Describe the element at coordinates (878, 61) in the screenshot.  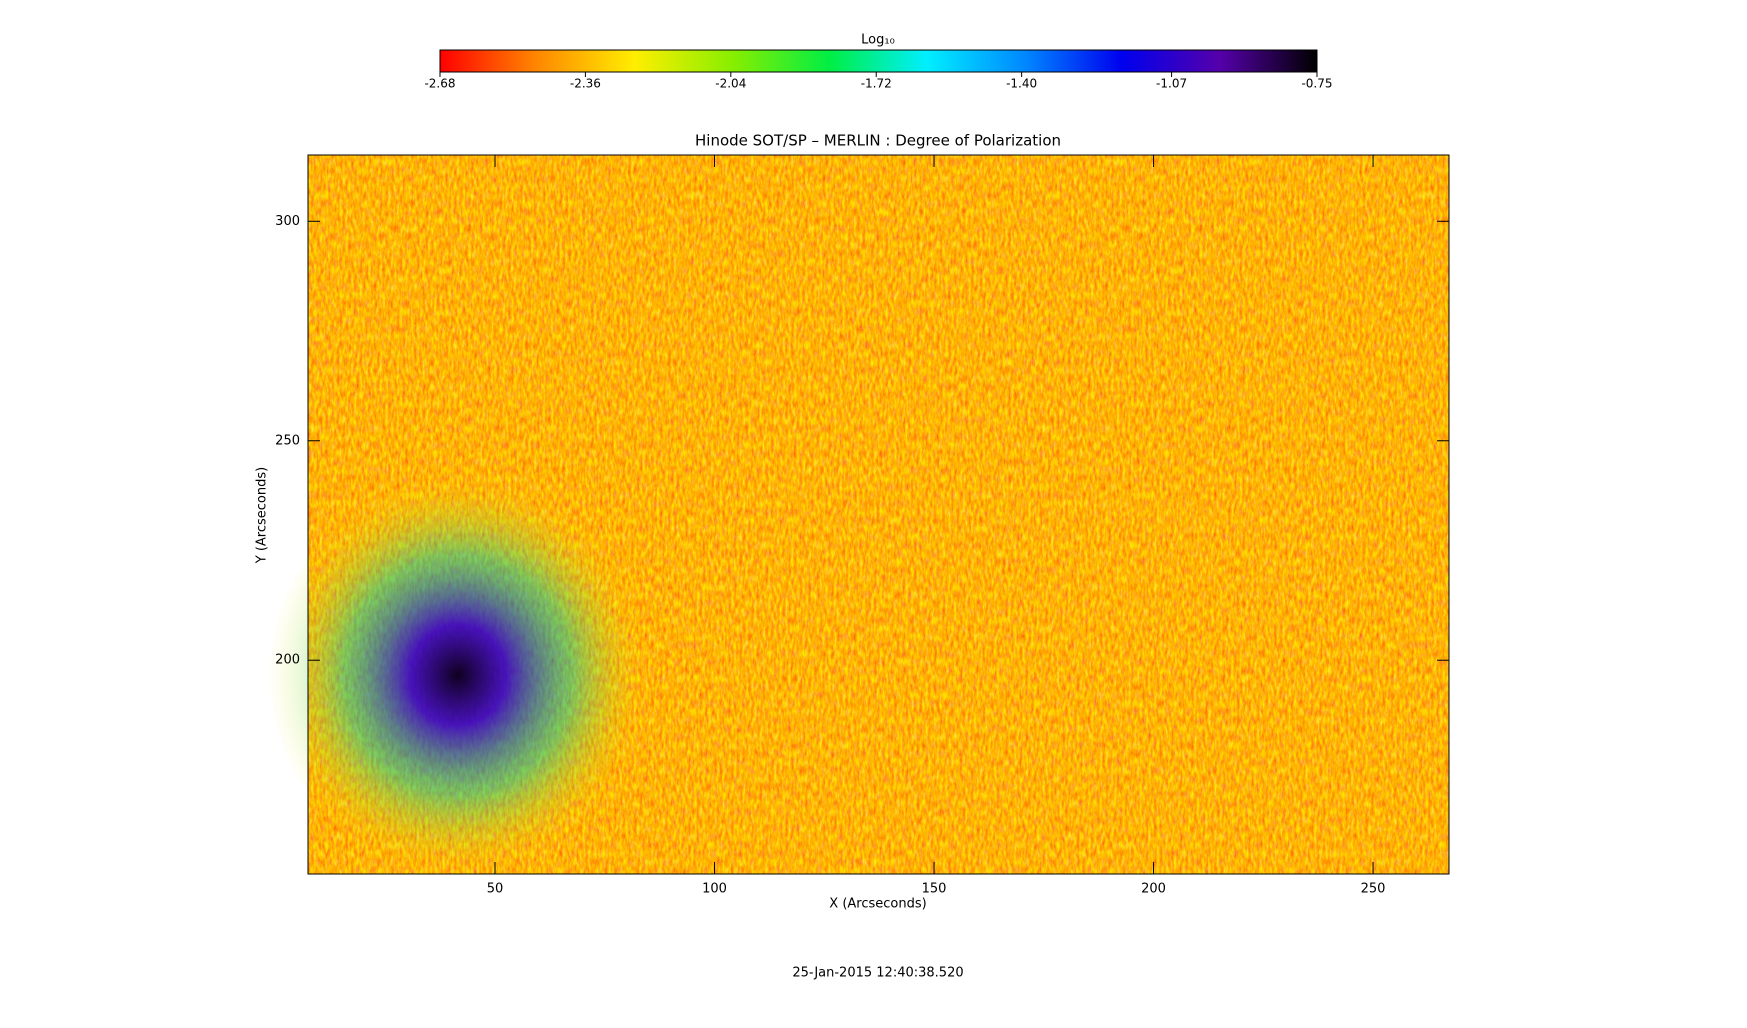
I see `colorbar` at that location.